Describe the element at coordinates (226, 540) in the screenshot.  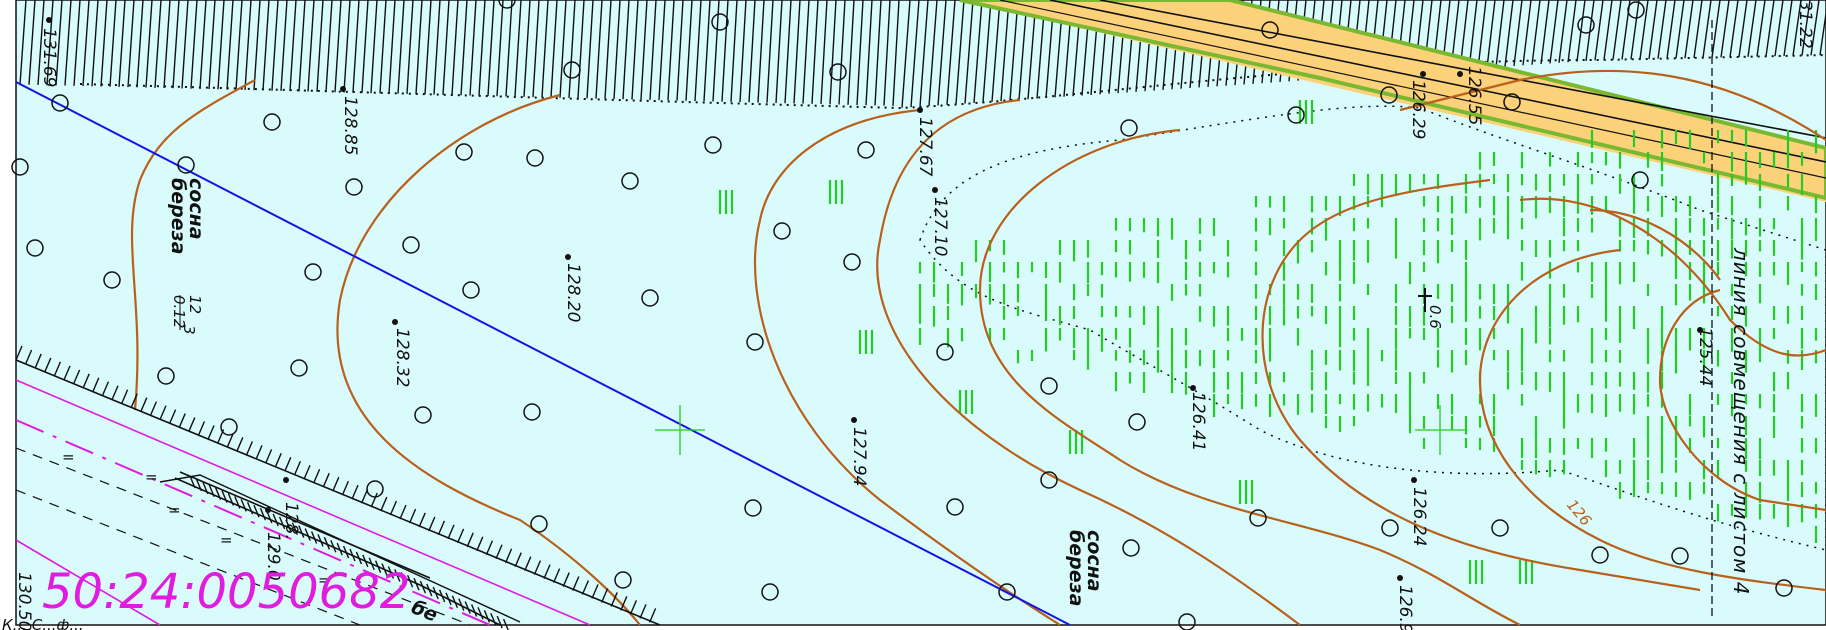
I see `road-equals-4: =` at that location.